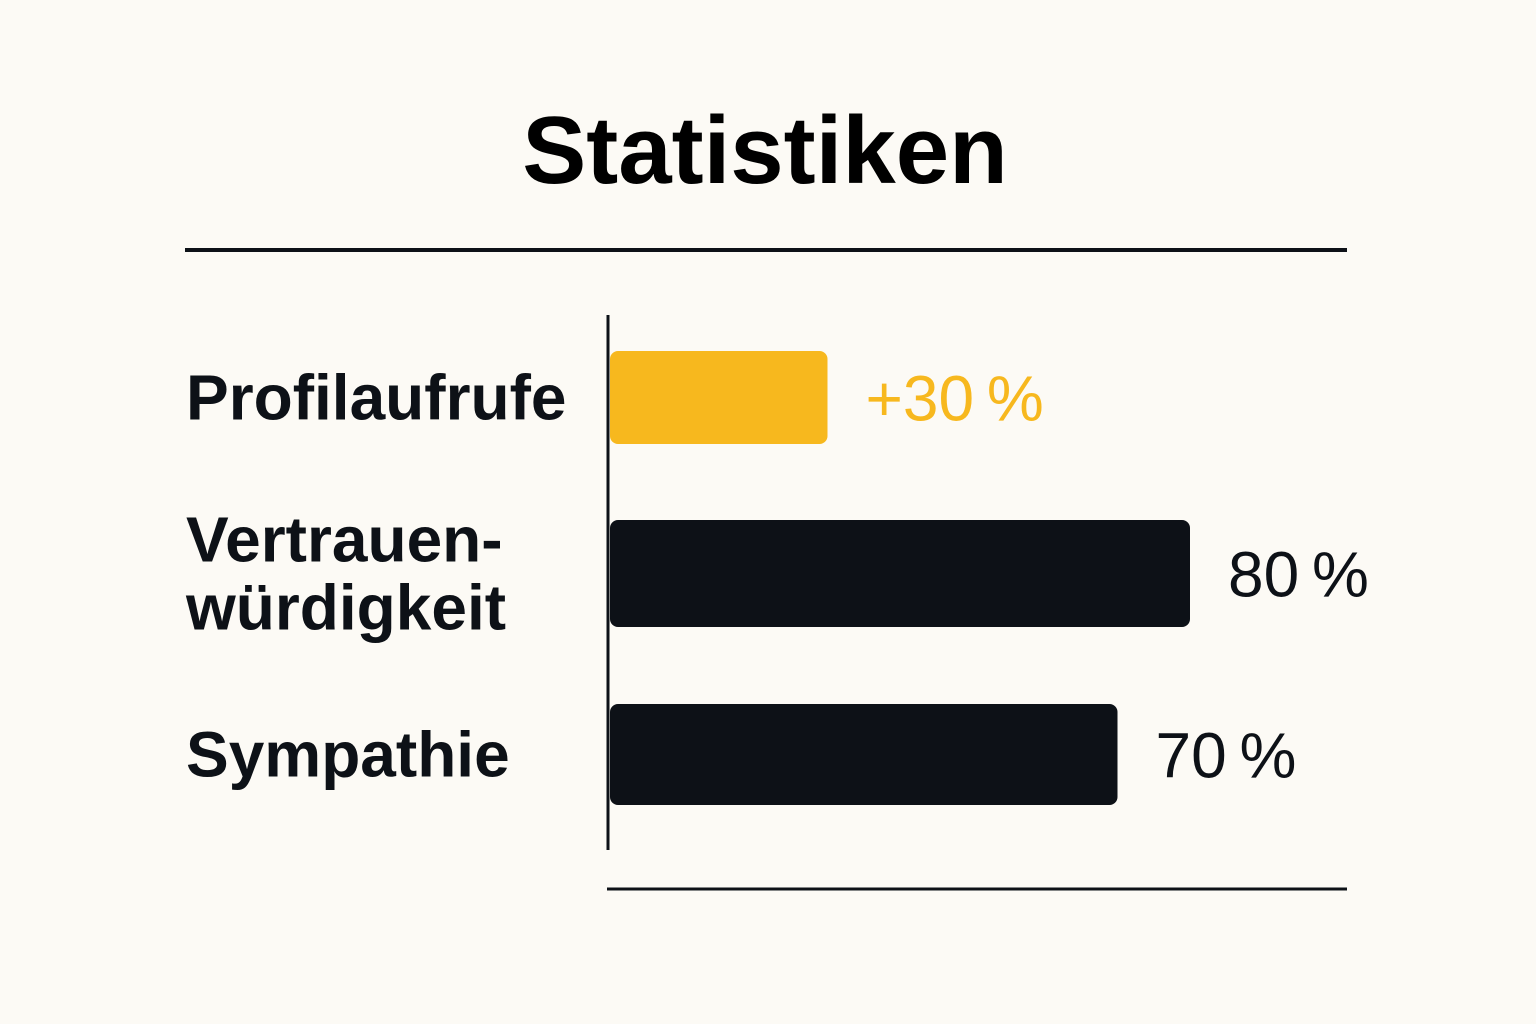 This screenshot has width=1536, height=1024. What do you see at coordinates (345, 608) in the screenshot?
I see `category-label-1-1: würdigkeit` at bounding box center [345, 608].